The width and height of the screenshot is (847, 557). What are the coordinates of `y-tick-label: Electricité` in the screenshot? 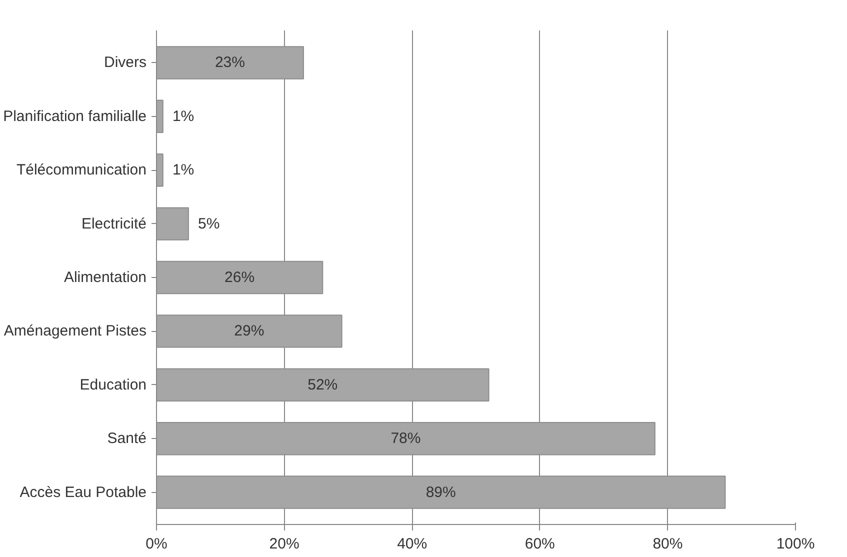 It's located at (114, 223).